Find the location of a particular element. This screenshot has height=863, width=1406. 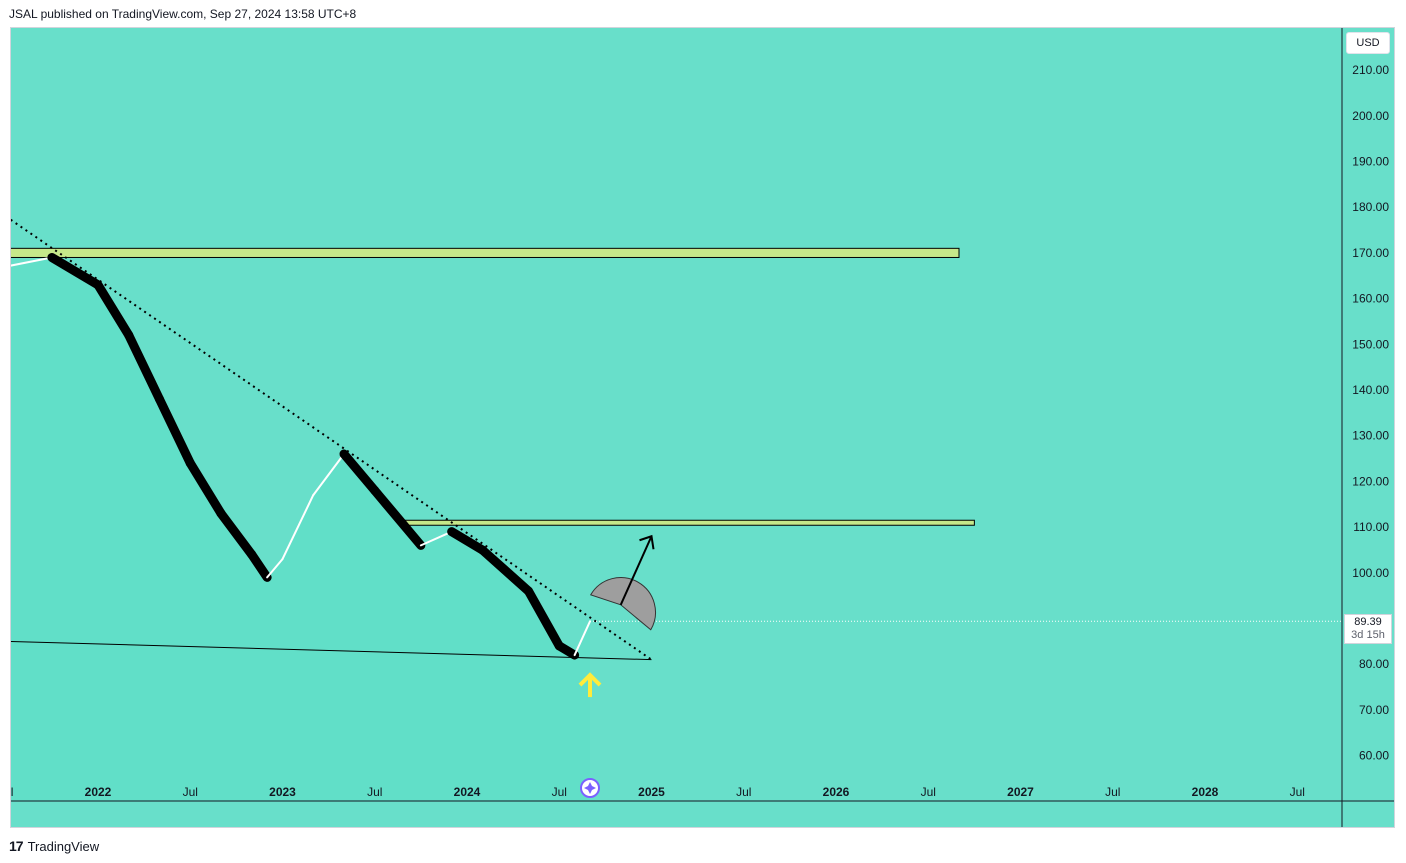

y-tick-label: 160.00 is located at coordinates (1370, 299).